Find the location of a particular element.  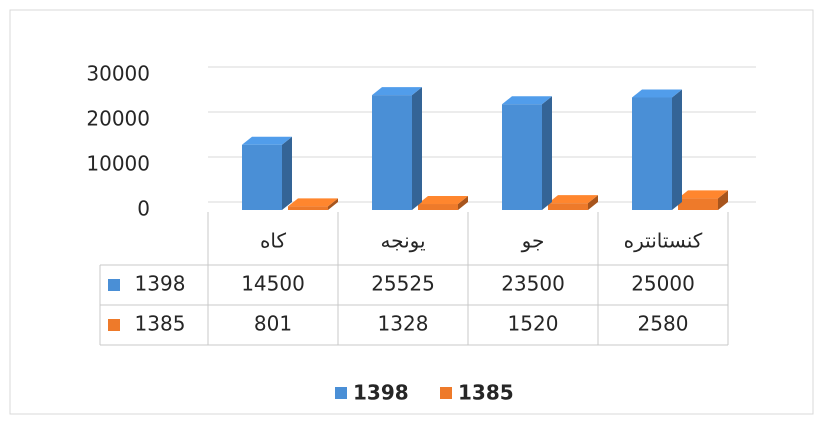

y-tick-label: 20000 is located at coordinates (118, 119).